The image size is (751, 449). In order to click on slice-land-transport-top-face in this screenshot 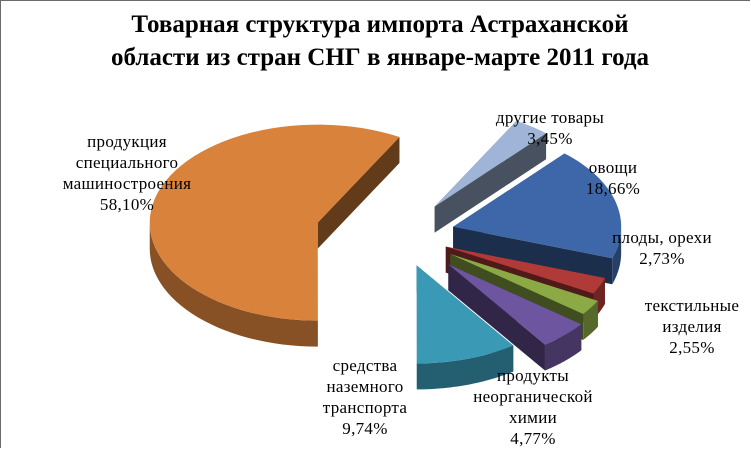, I will do `click(465, 314)`.